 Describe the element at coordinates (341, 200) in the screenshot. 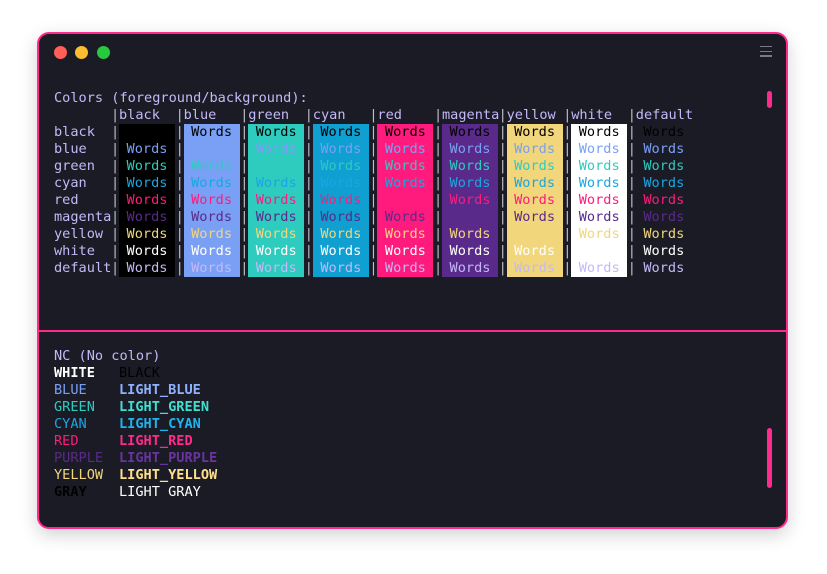

I see `cell-red-on-cyan: Words` at that location.